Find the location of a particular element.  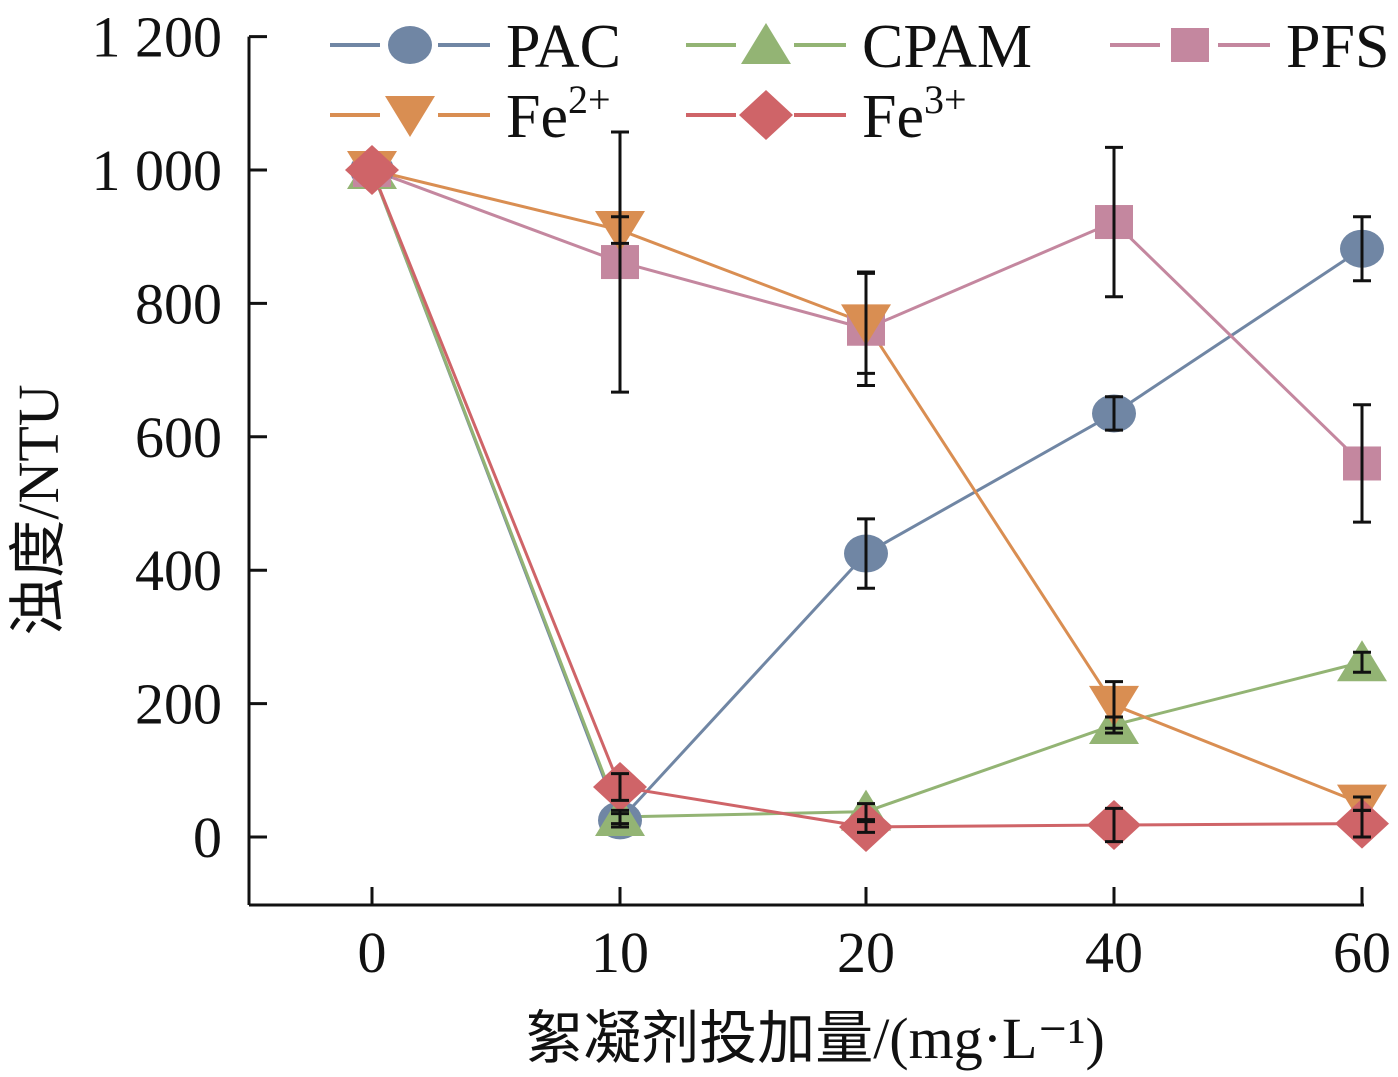

y-tick-label: 600 is located at coordinates (178, 437).